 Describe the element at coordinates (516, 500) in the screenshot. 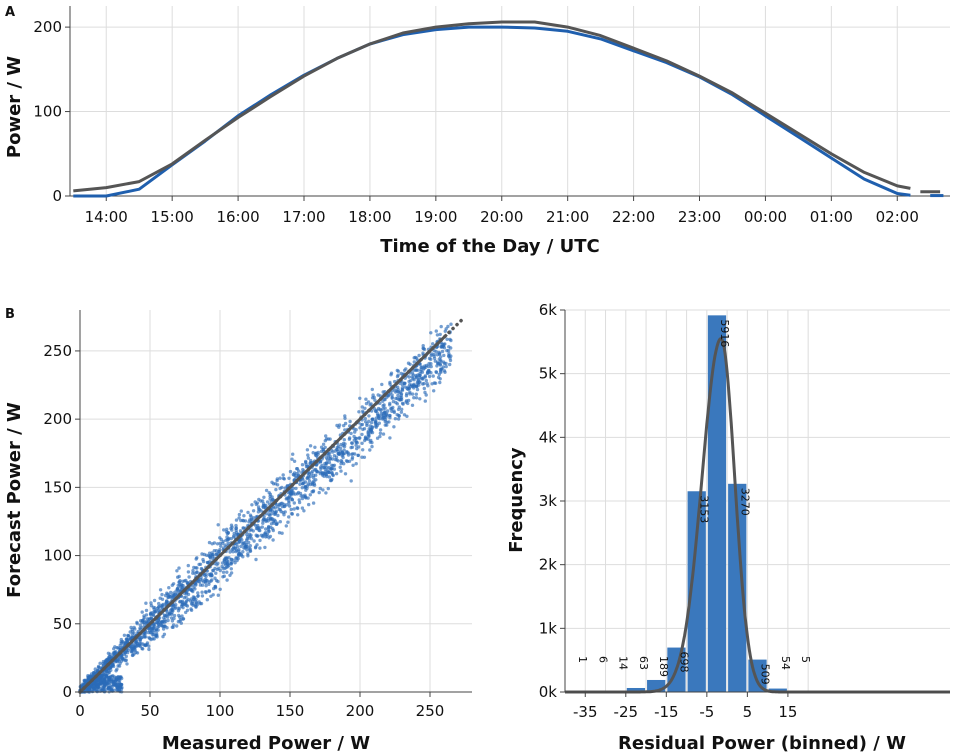

I see `y-axis-title: Frequency` at that location.